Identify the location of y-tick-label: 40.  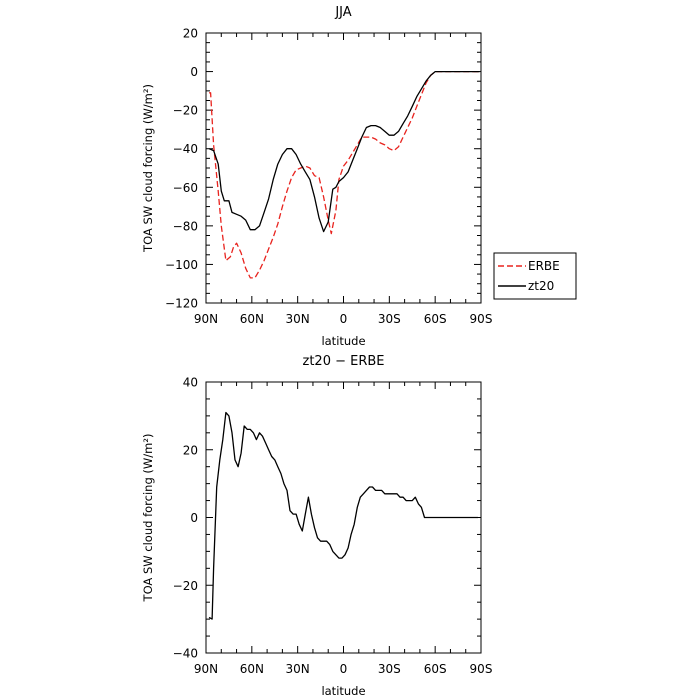
(190, 383).